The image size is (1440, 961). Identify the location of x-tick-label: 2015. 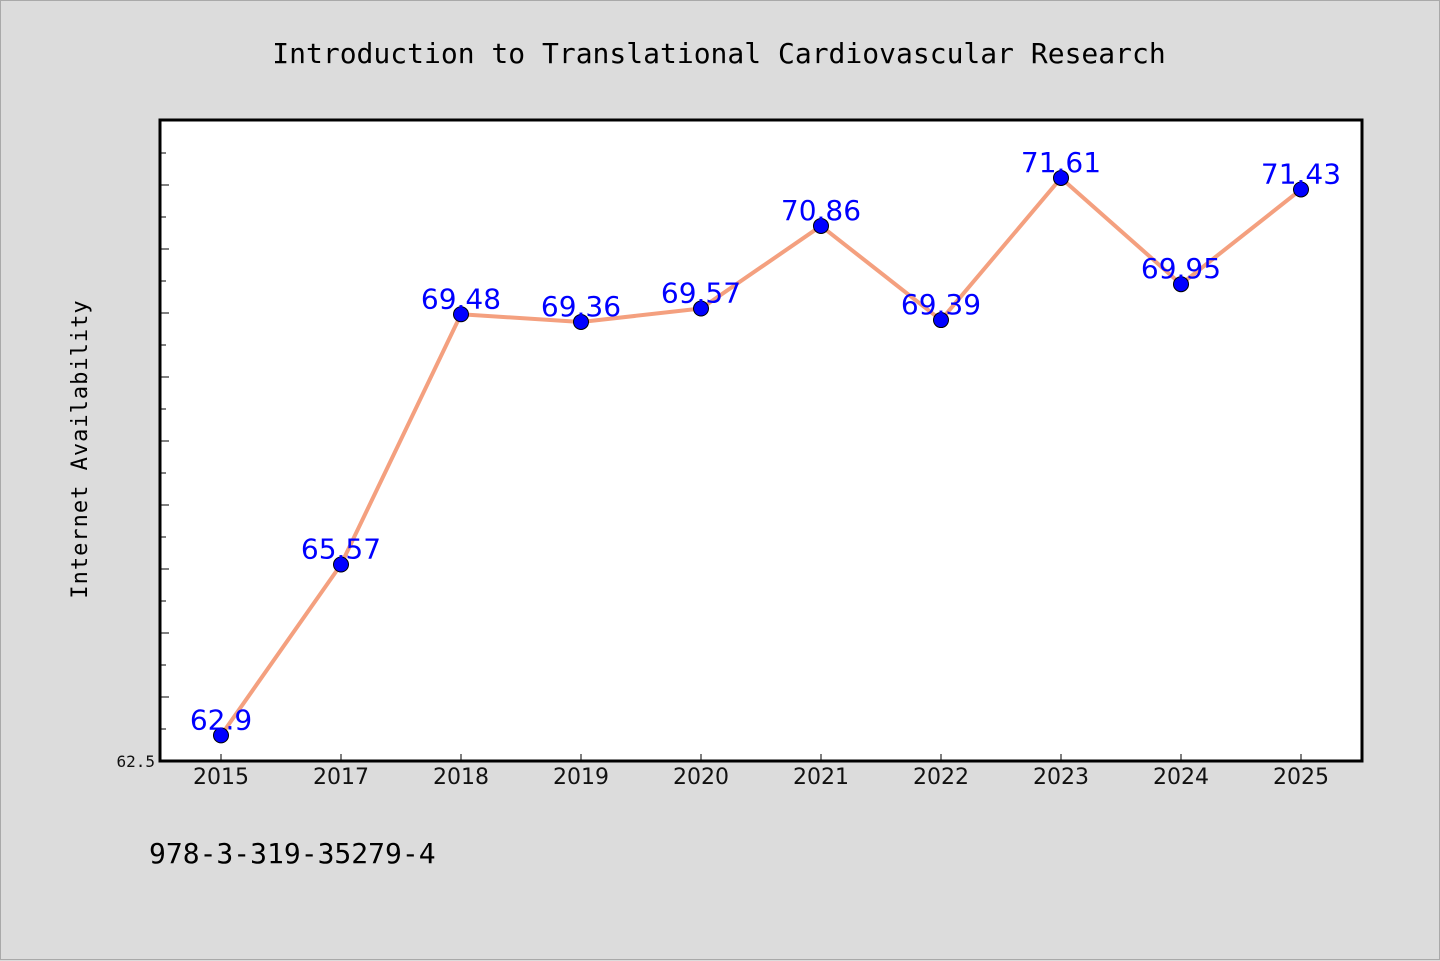
(221, 777).